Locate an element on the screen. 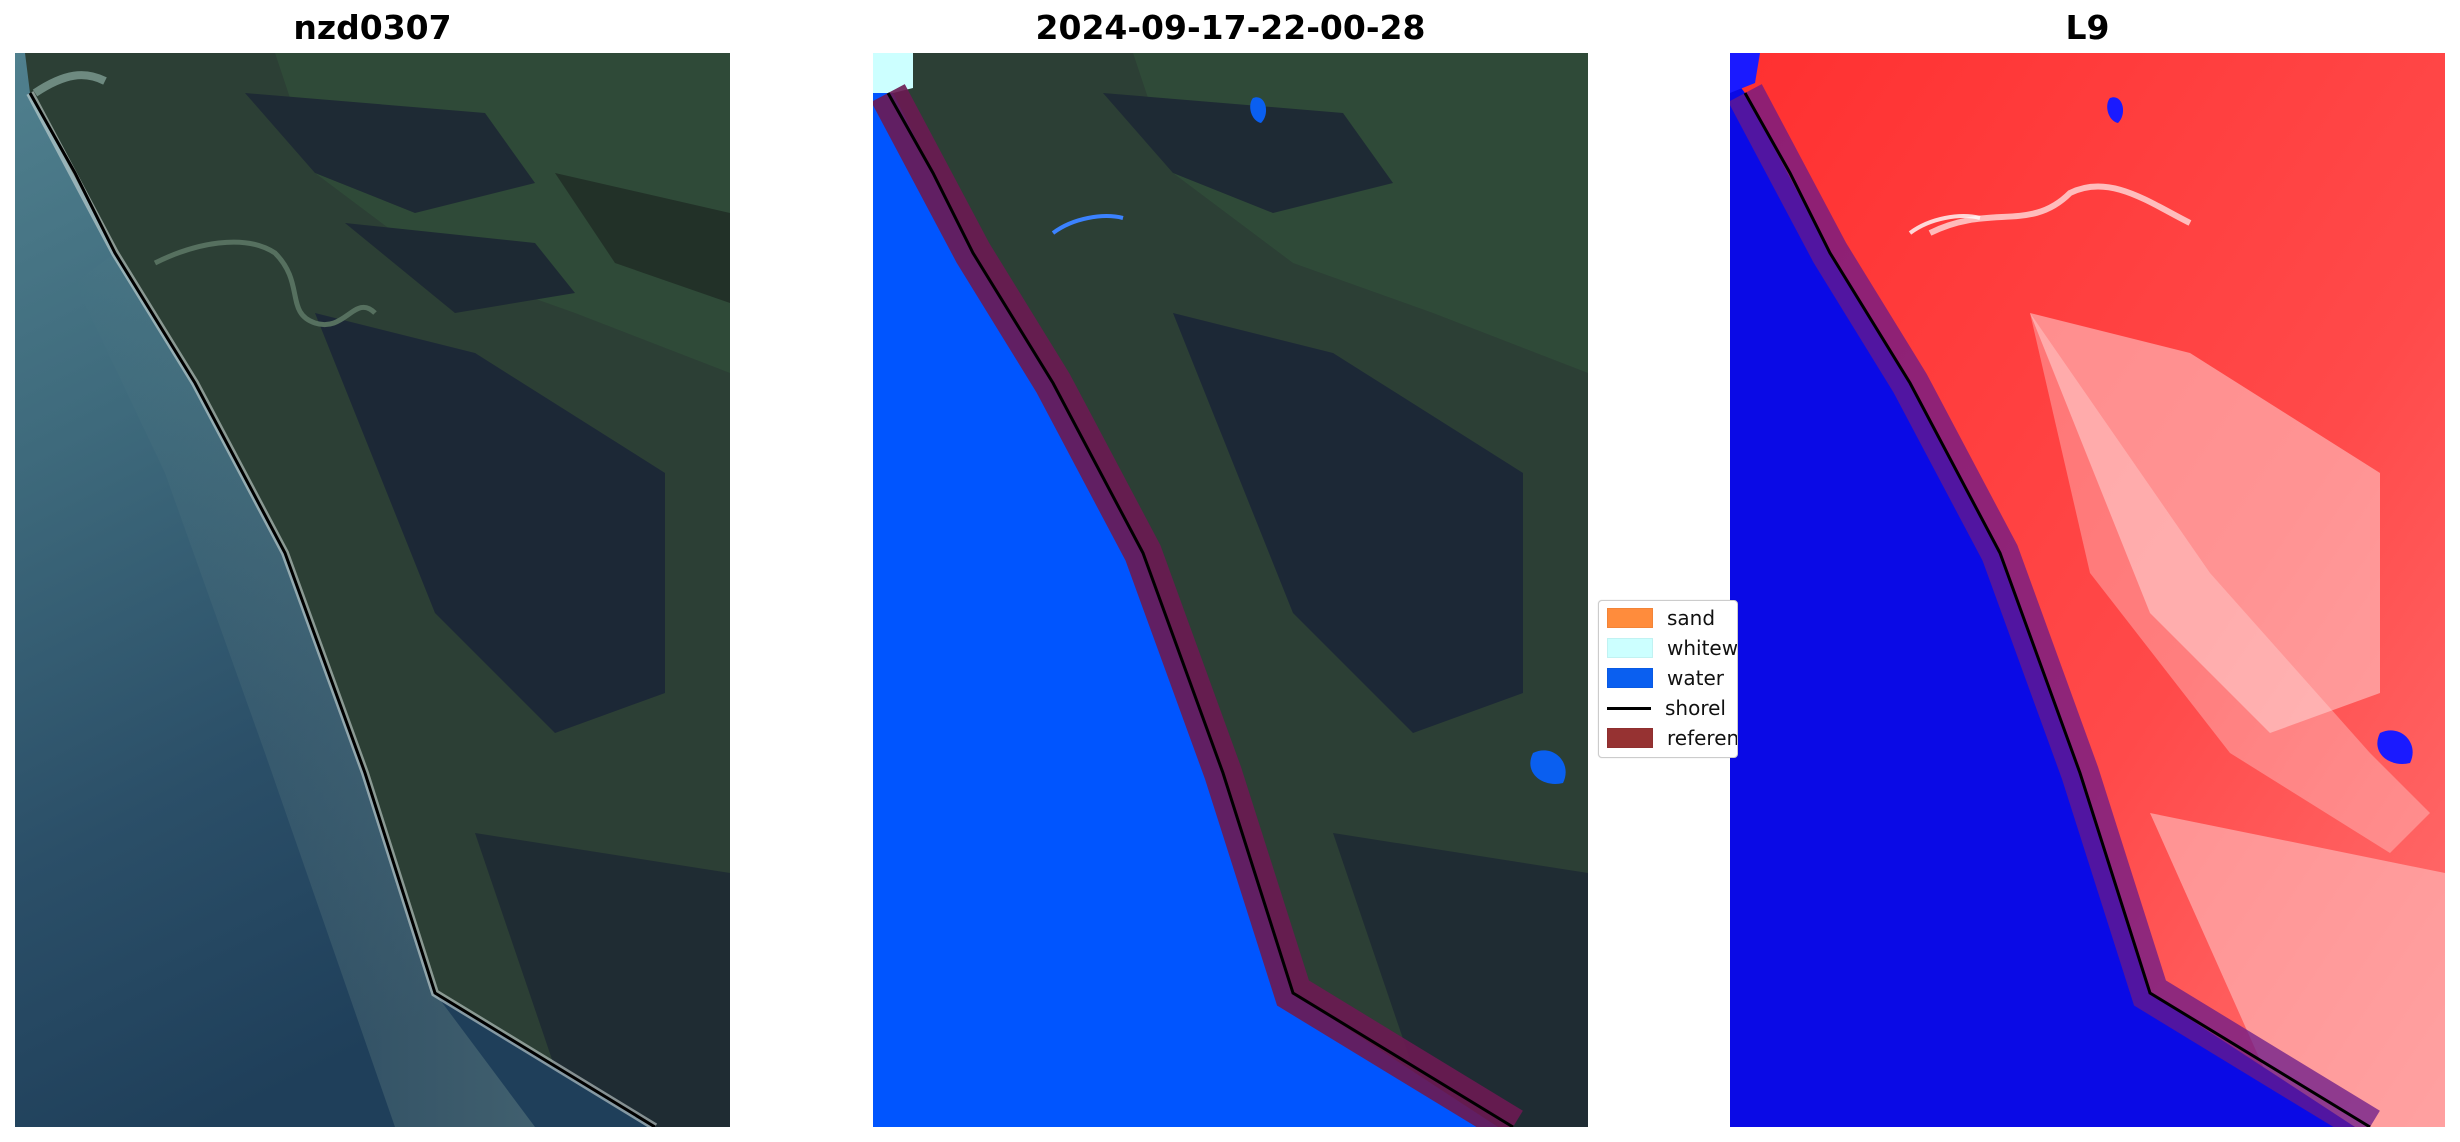 This screenshot has width=2460, height=1142. legend-item-water: water is located at coordinates (1665, 678).